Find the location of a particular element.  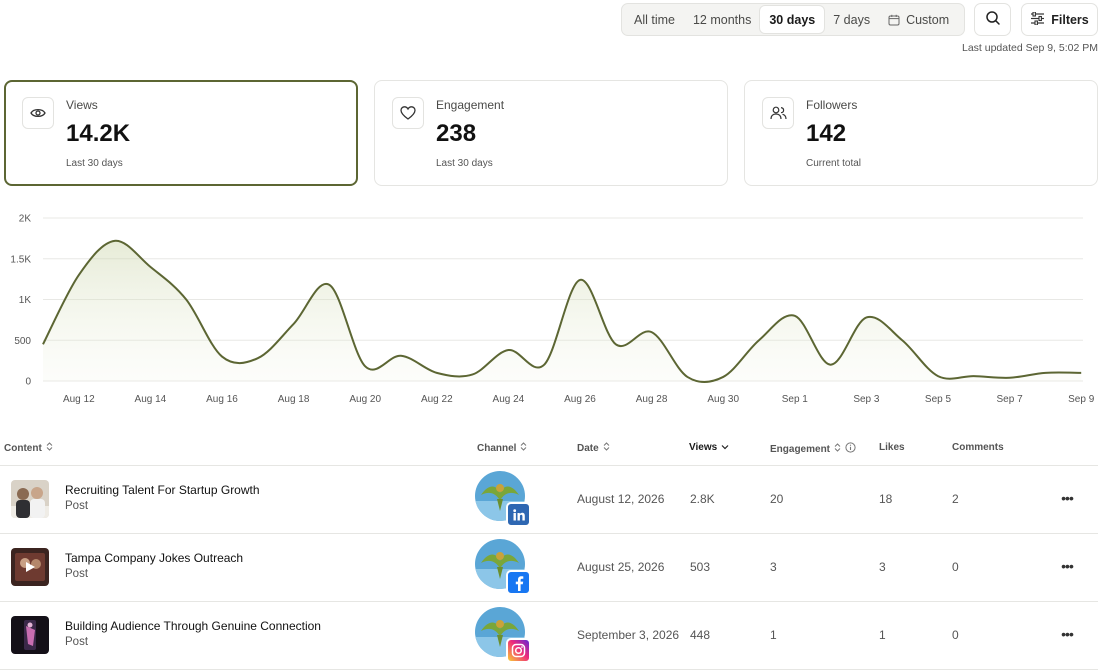

x-tick-label: Sep 5 is located at coordinates (938, 399).